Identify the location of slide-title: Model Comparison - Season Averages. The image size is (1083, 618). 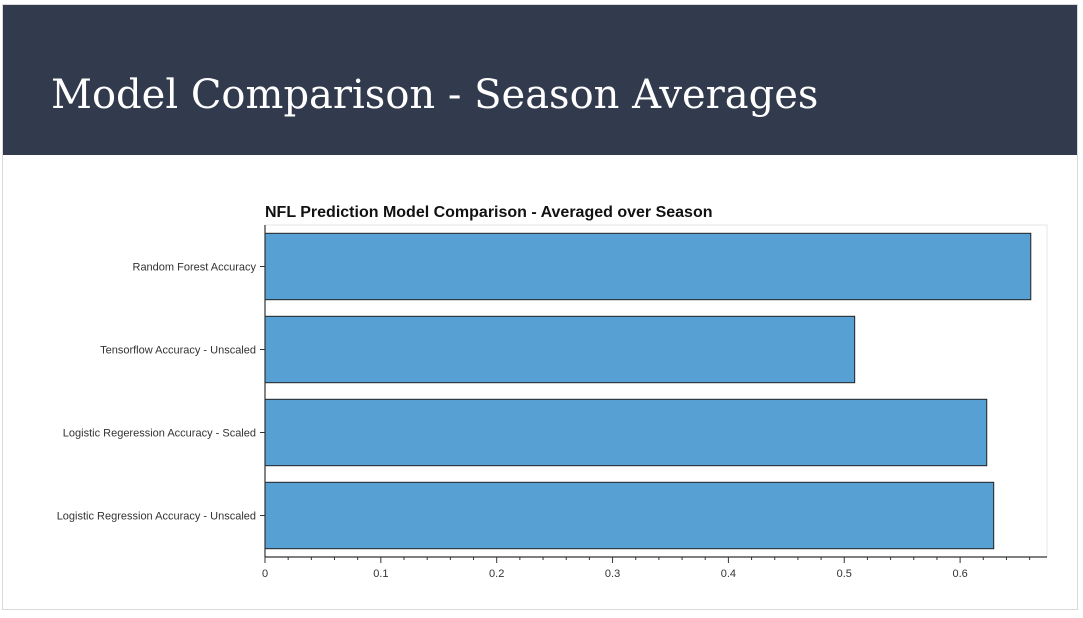
(435, 95).